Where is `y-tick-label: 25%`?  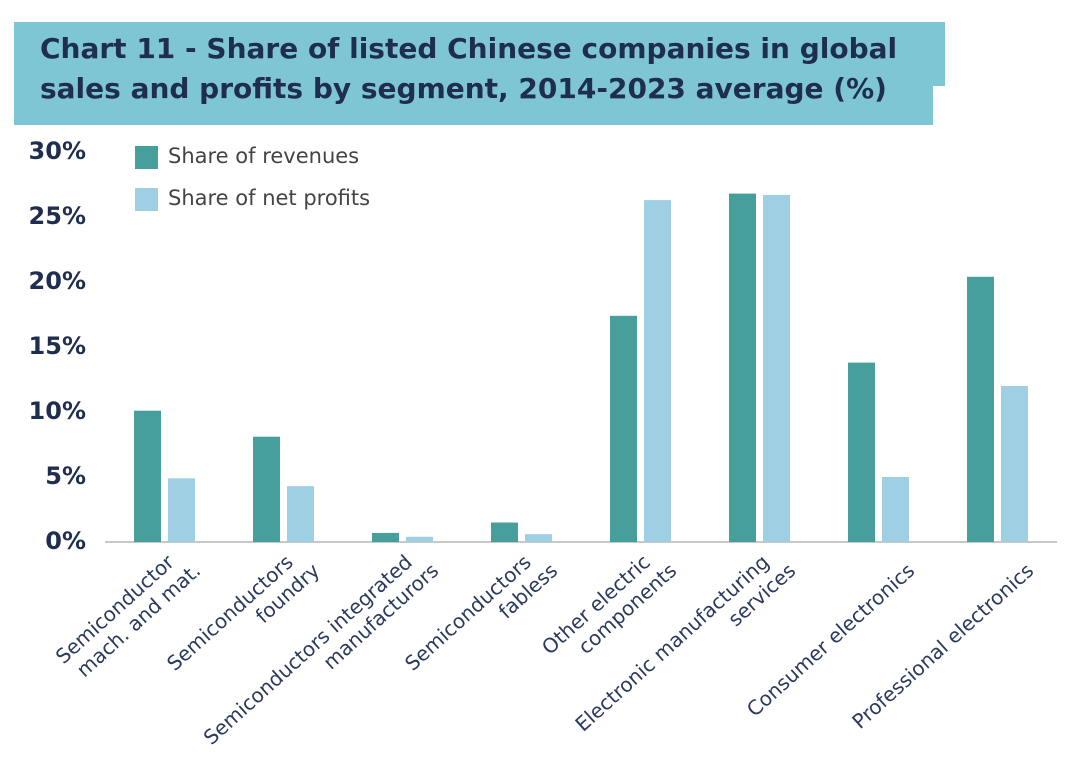 y-tick-label: 25% is located at coordinates (57, 216).